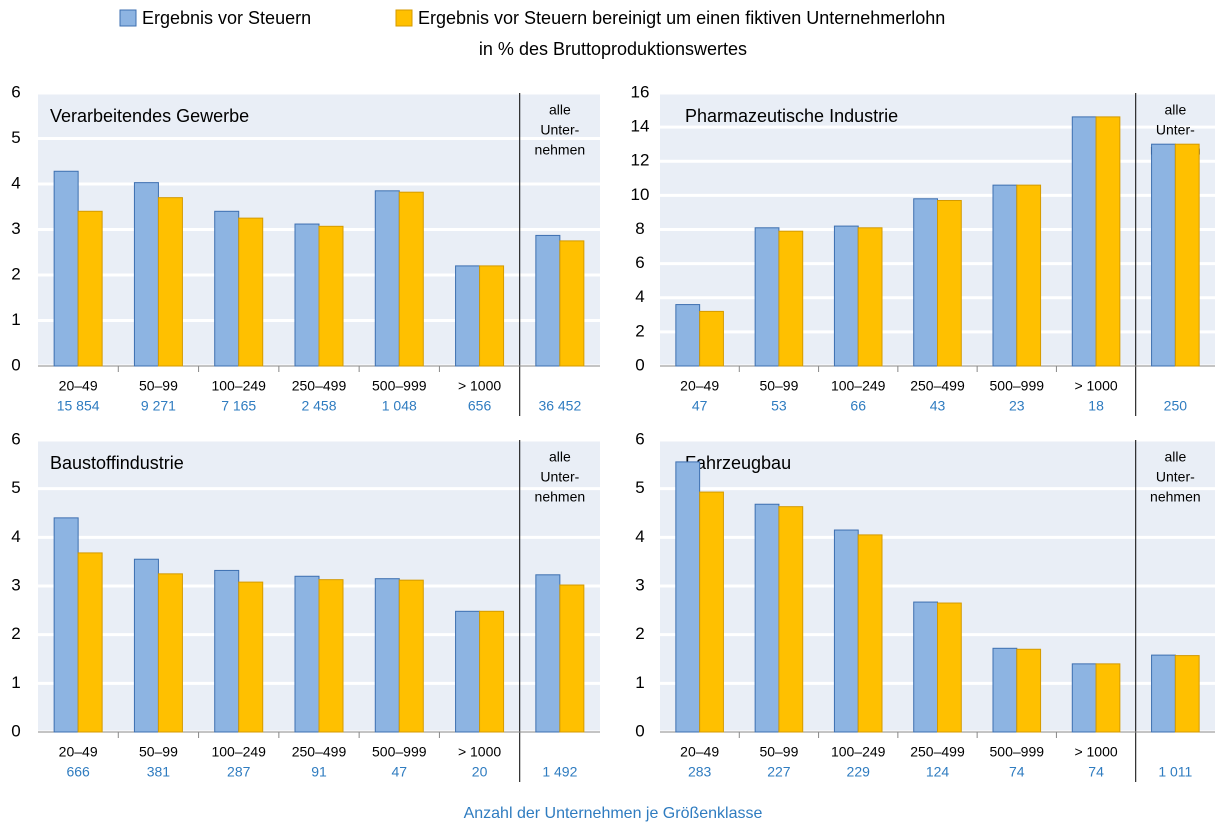  I want to click on y-tick-label: 1, so click(15, 682).